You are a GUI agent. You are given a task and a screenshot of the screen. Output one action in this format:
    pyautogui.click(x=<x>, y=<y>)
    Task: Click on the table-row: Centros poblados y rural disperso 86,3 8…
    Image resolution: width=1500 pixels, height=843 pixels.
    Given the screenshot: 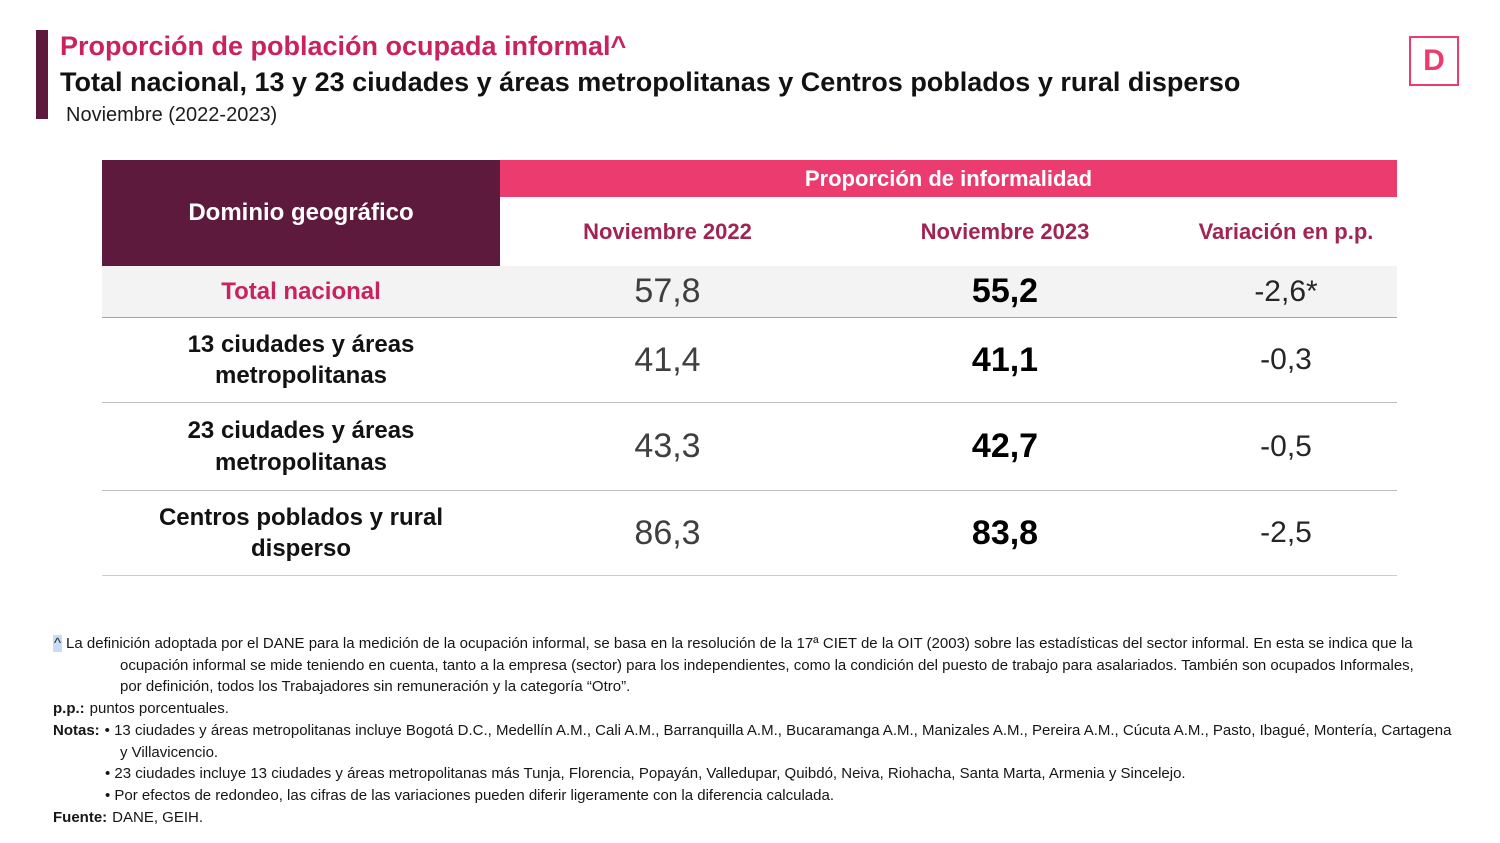 What is the action you would take?
    pyautogui.click(x=749, y=533)
    